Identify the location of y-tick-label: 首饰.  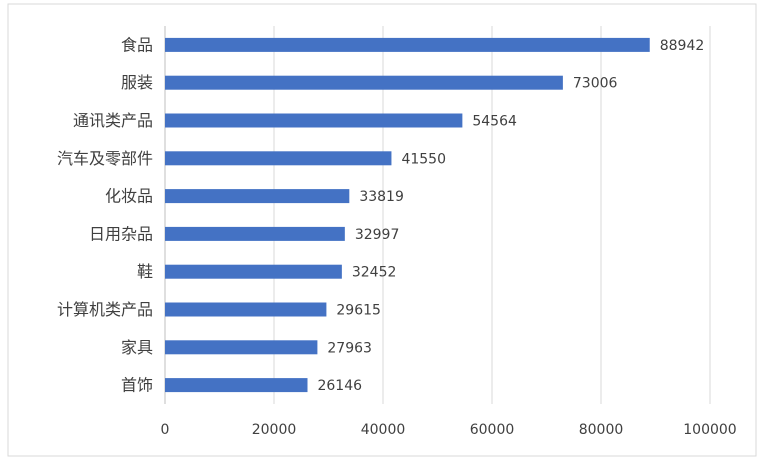
(137, 385).